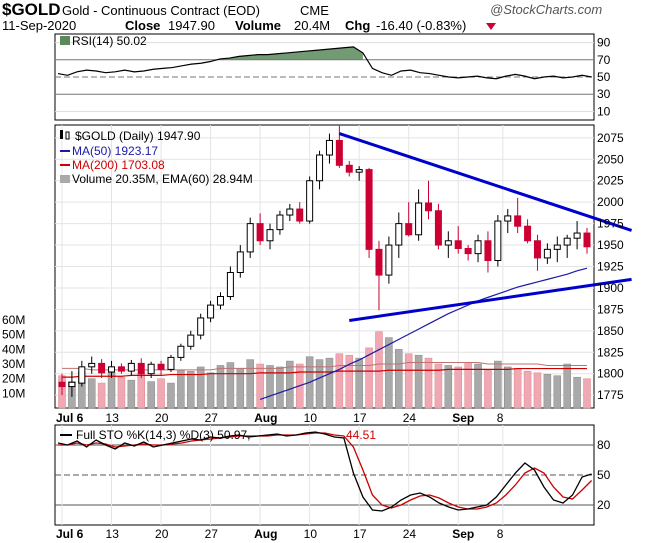 Image resolution: width=657 pixels, height=543 pixels. Describe the element at coordinates (212, 534) in the screenshot. I see `sto-x-tick-label: 27` at that location.